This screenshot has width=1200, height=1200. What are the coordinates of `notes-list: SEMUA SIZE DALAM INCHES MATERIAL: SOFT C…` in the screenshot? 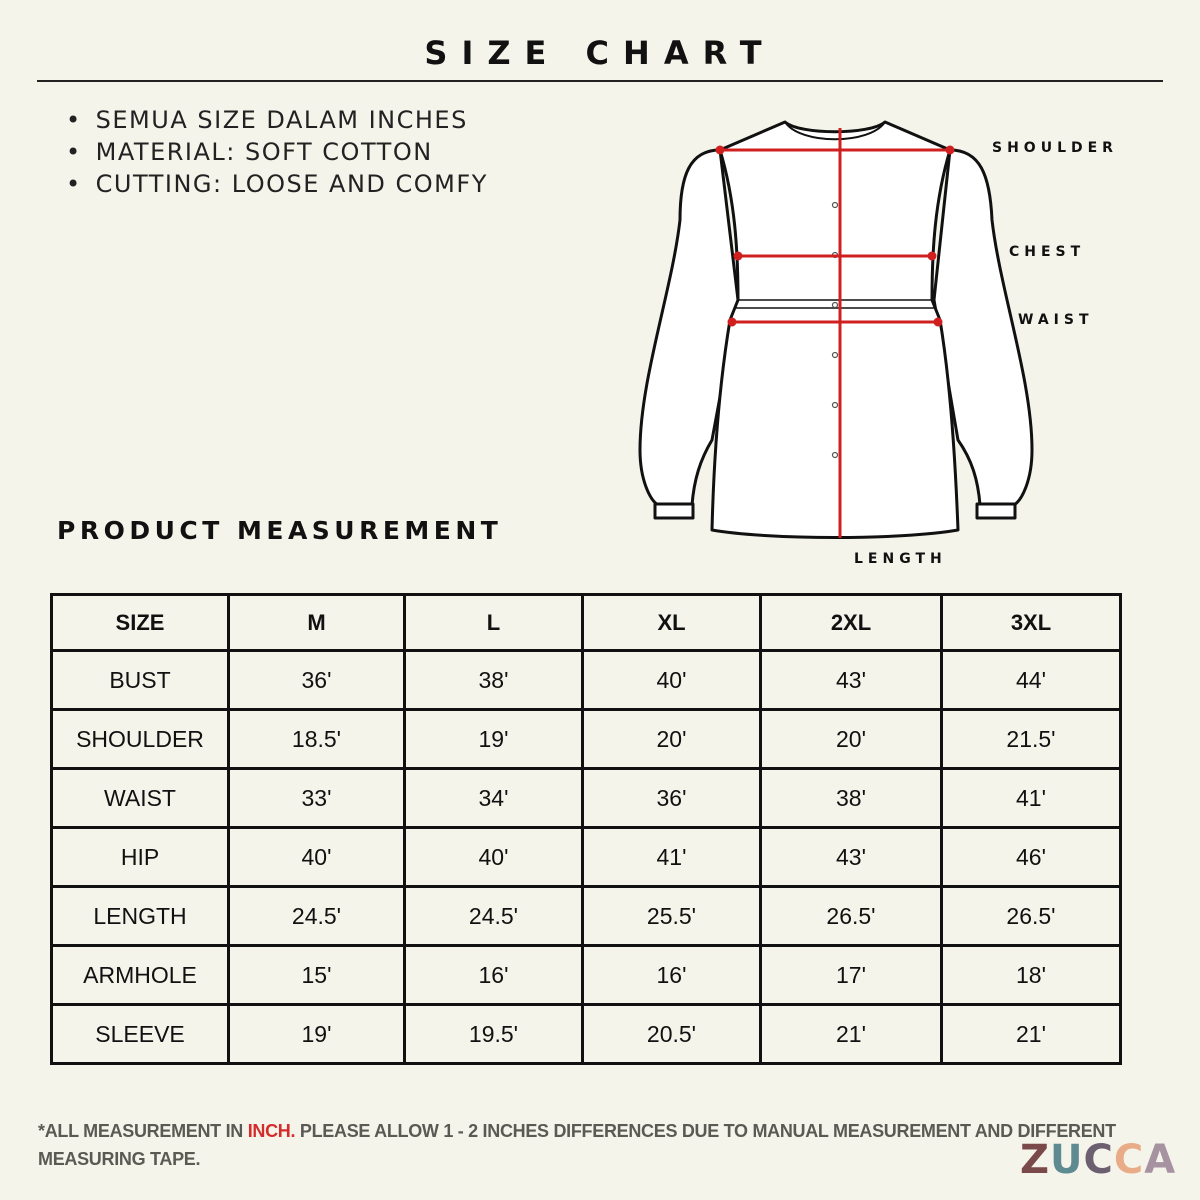 It's located at (277, 152).